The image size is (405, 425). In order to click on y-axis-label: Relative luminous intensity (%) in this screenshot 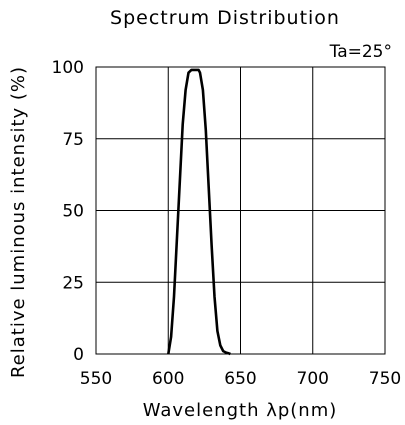, I will do `click(18, 222)`.